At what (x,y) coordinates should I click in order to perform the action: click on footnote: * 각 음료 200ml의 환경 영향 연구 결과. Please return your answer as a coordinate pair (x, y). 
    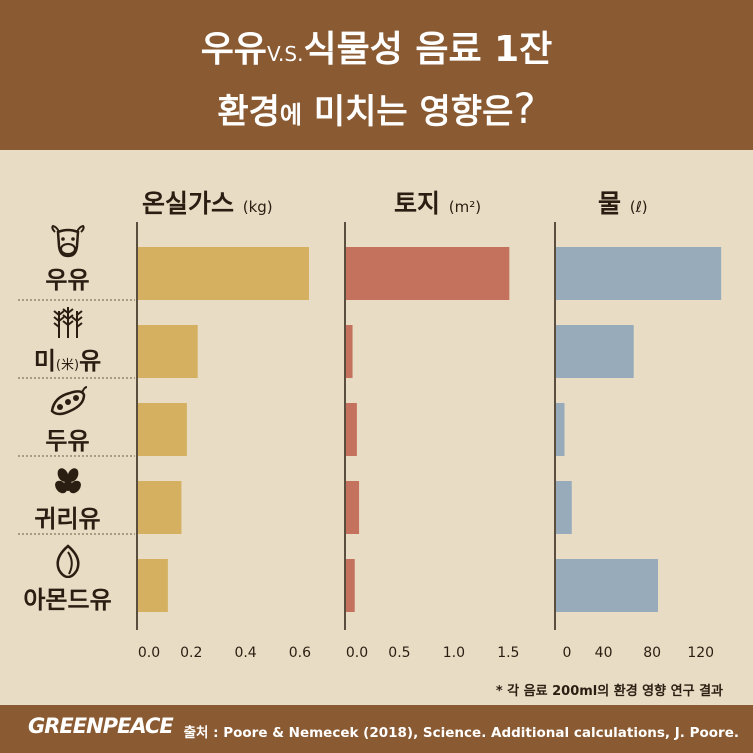
    Looking at the image, I should click on (609, 691).